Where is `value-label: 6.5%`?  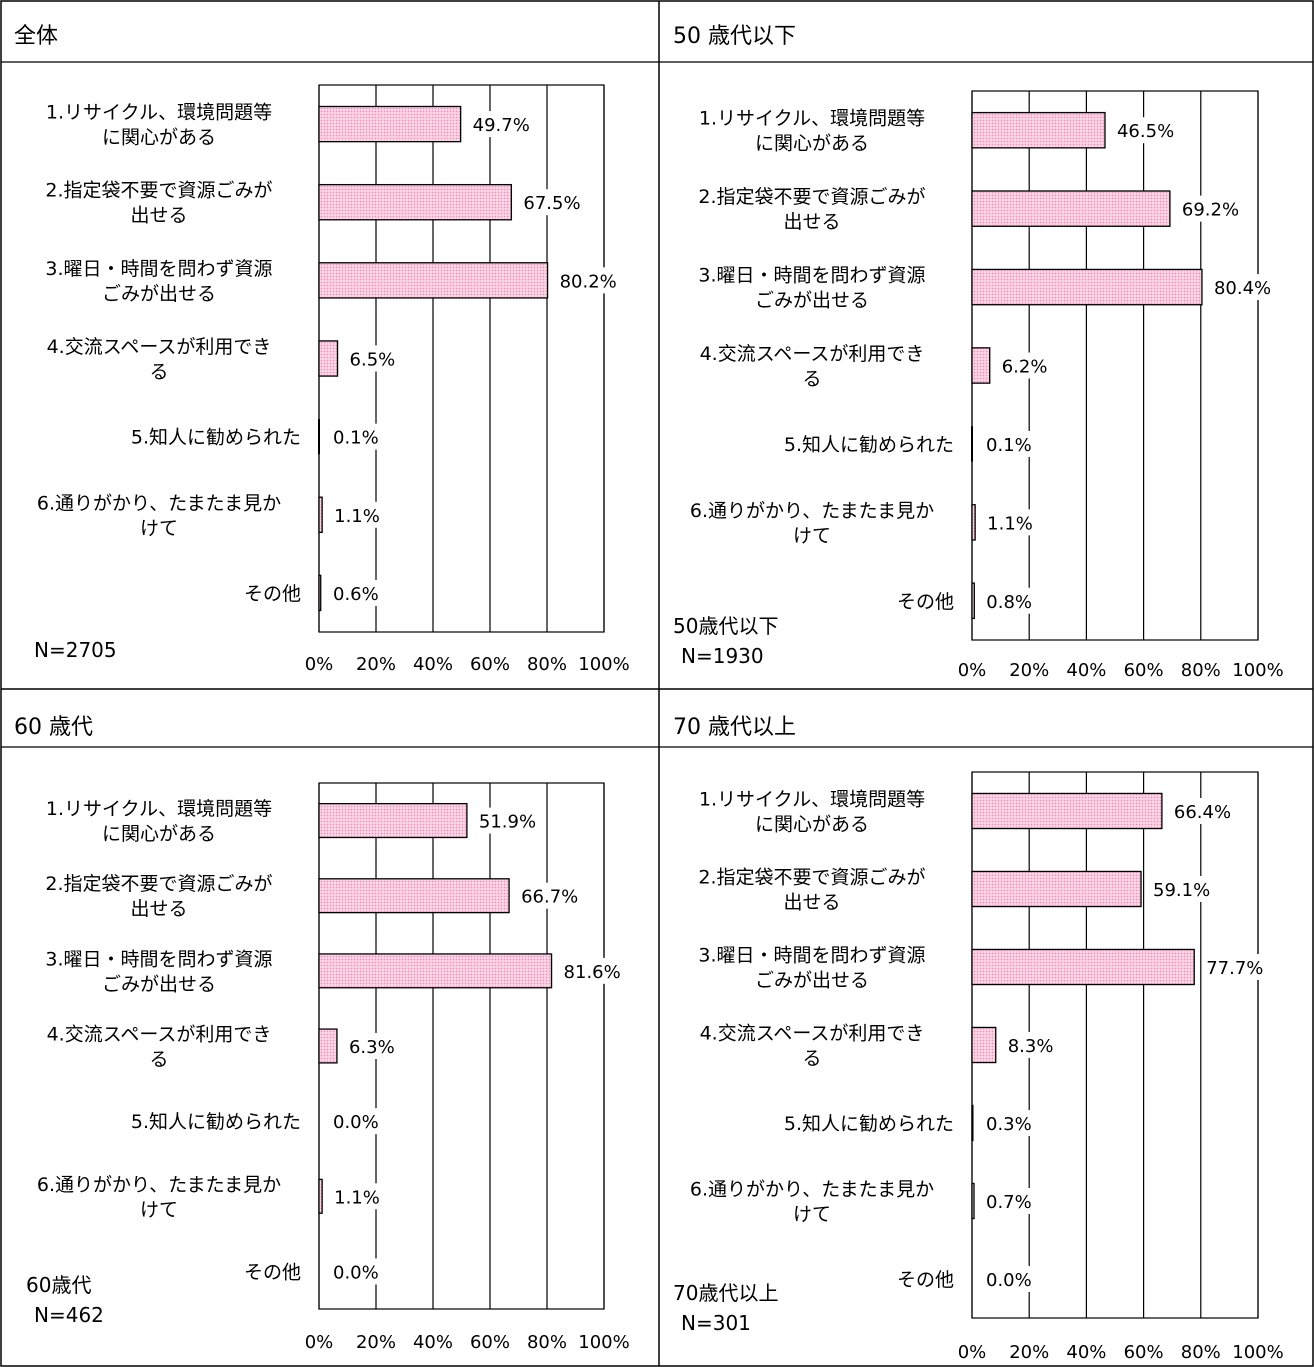 value-label: 6.5% is located at coordinates (373, 360).